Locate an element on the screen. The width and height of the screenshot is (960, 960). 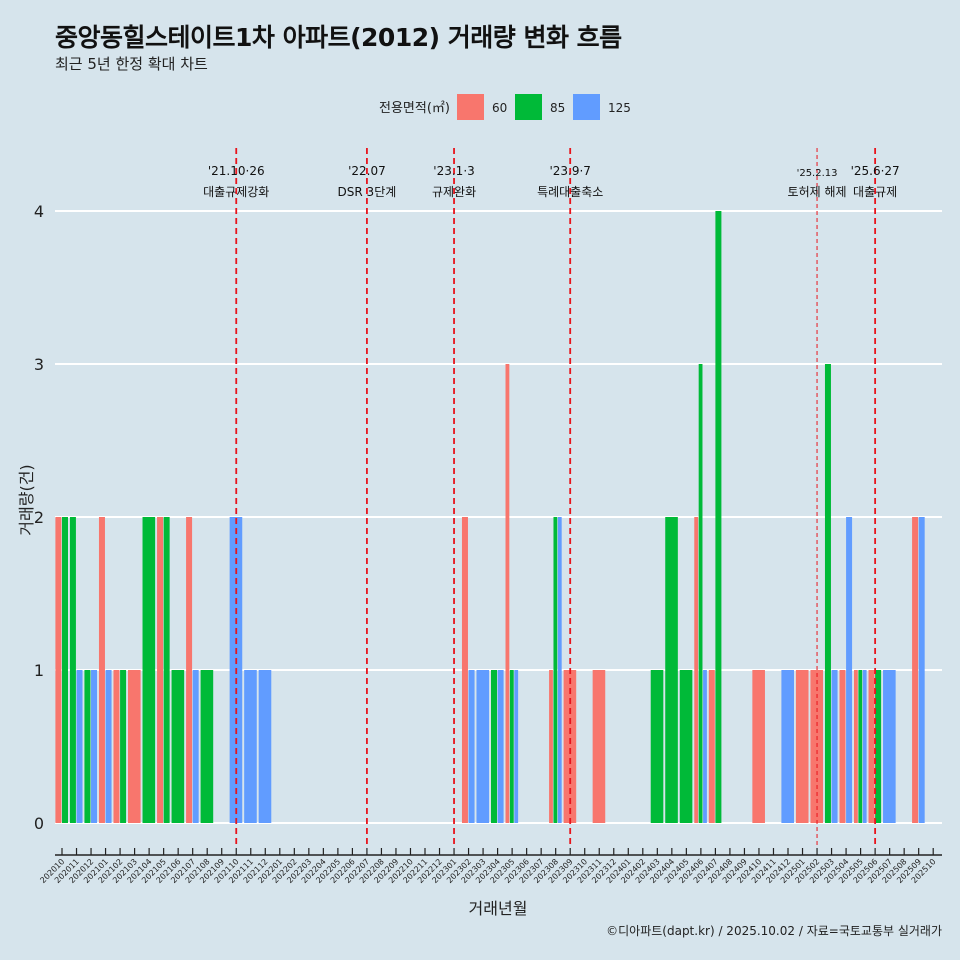
legend-label: 60 is located at coordinates (499, 108).